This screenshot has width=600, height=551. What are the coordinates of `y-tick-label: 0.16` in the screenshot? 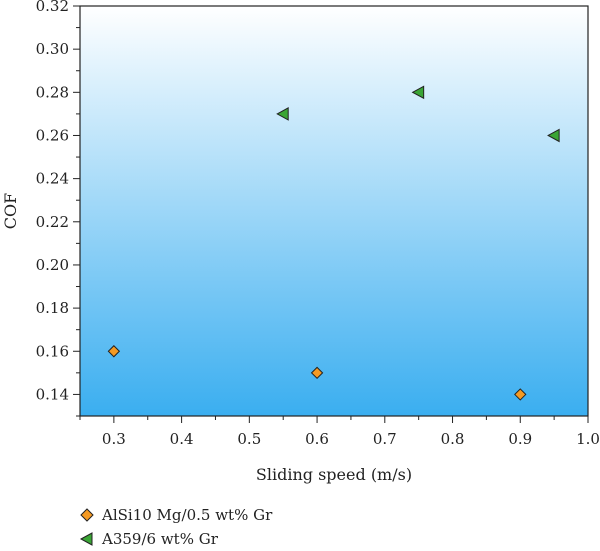 It's located at (52, 351).